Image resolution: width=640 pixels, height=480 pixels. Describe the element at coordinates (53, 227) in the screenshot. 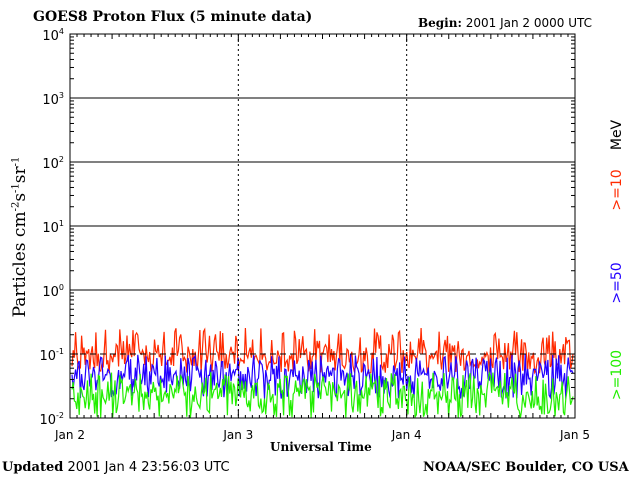

I see `y-tick-label: 10¹` at that location.